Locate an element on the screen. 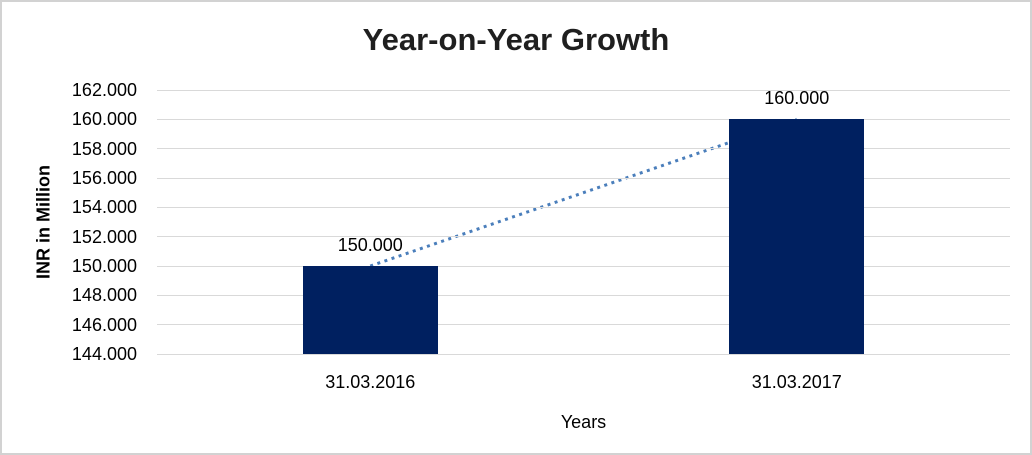  y-tick-label: 154.000 is located at coordinates (104, 207).